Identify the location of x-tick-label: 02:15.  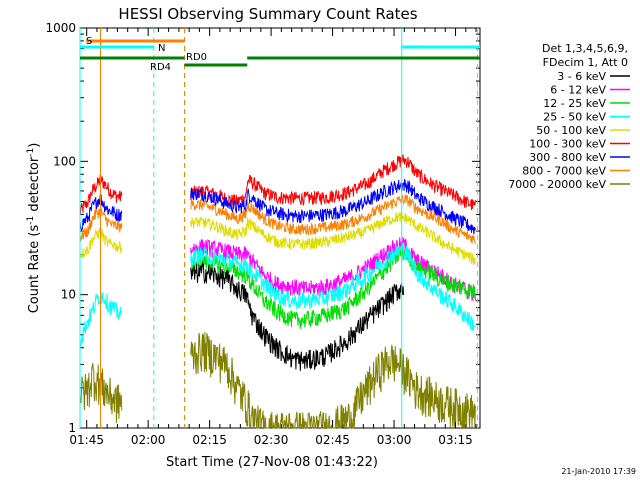
(209, 440).